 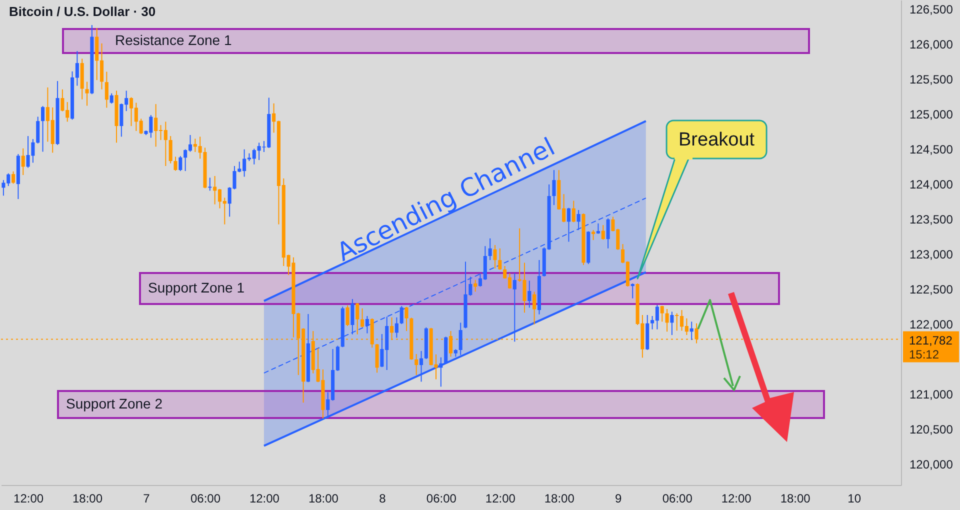 What do you see at coordinates (931, 340) in the screenshot?
I see `ref-line-label: 121,782` at bounding box center [931, 340].